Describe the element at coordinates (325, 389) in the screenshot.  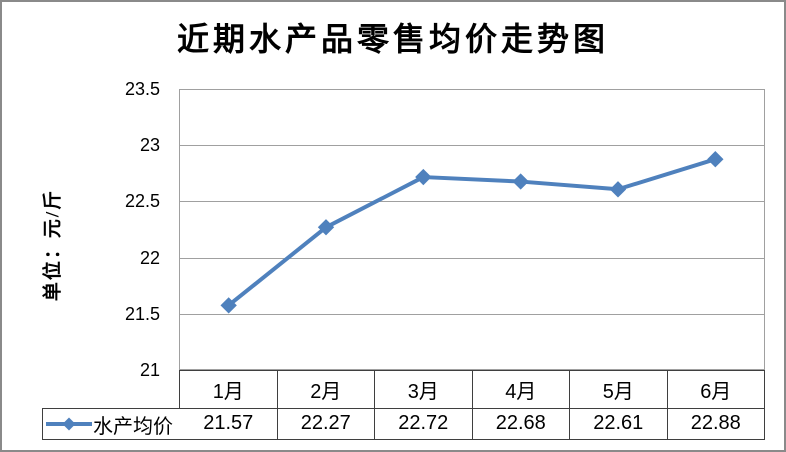
I see `month-cell: 2月` at that location.